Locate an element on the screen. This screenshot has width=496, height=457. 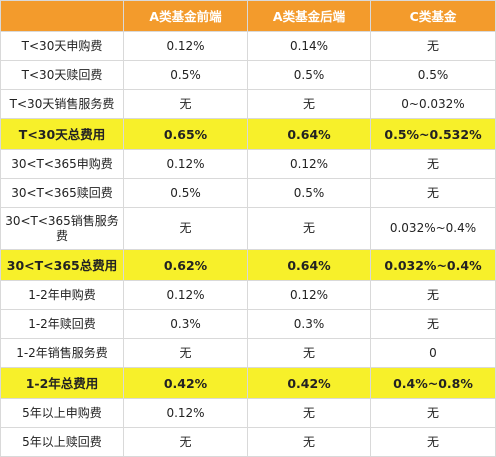
row-label: 1-2年赎回费 is located at coordinates (62, 324).